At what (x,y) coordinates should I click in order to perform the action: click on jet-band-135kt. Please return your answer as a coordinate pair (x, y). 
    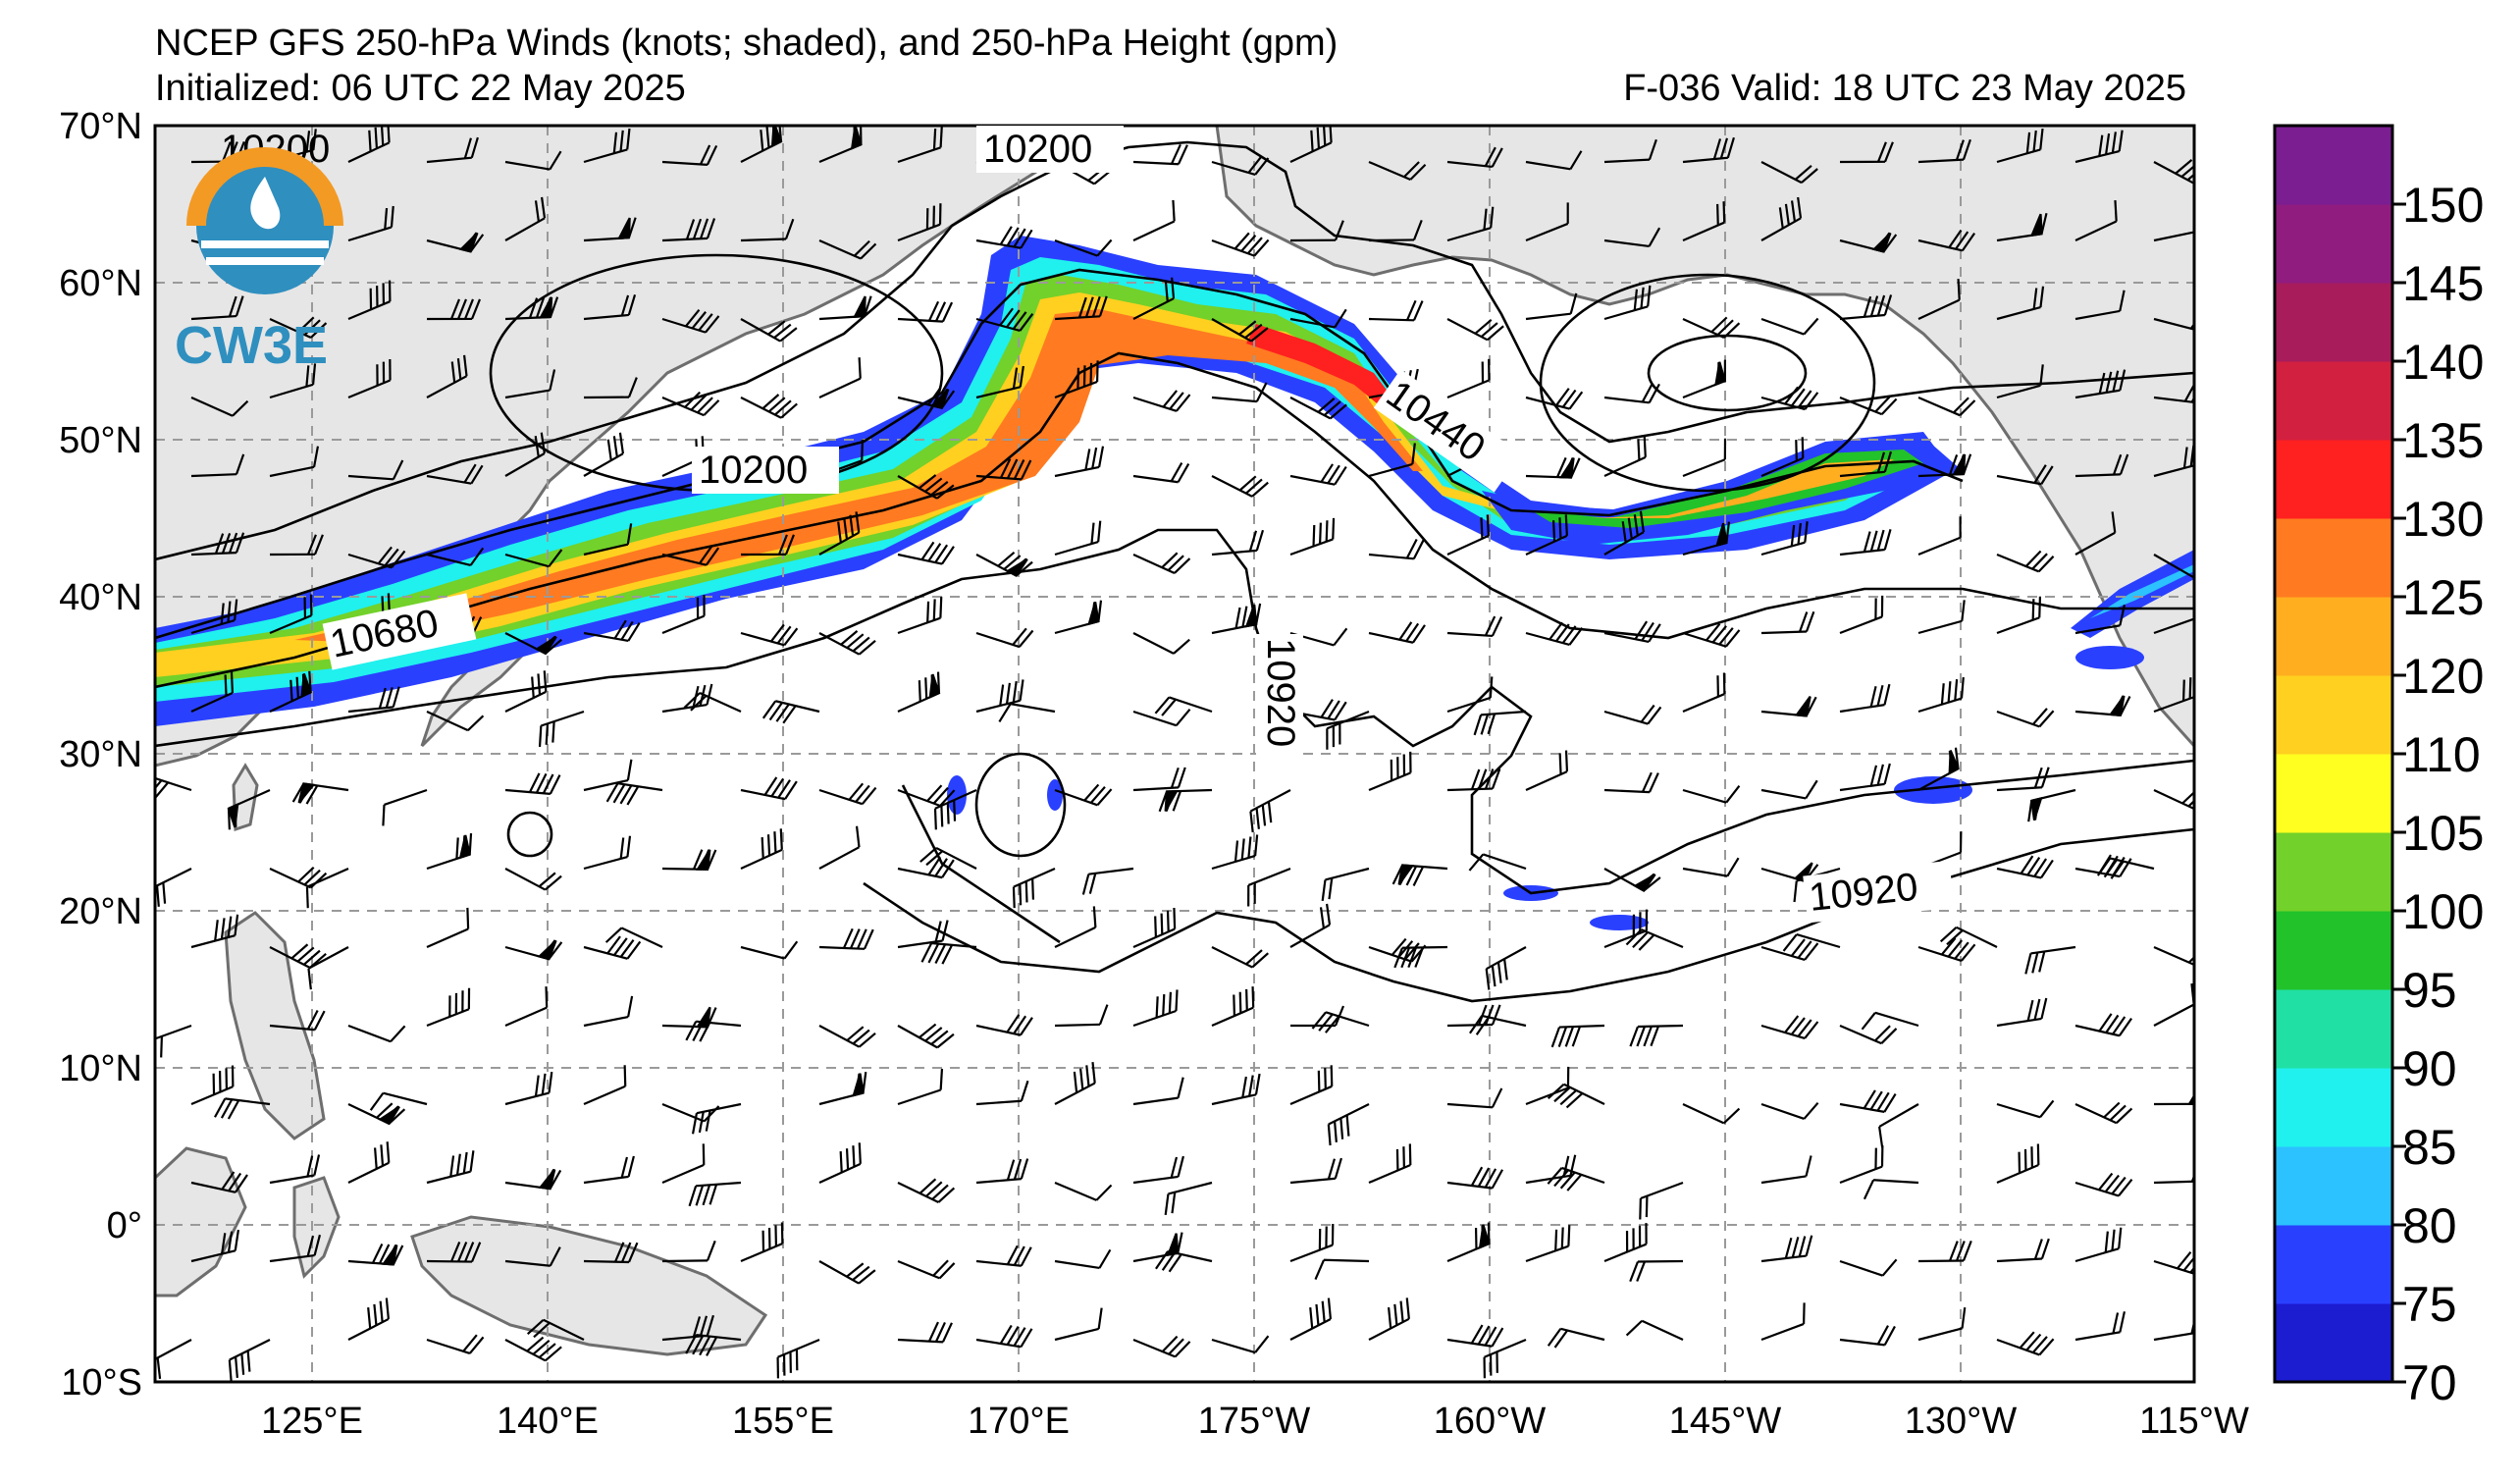
    Looking at the image, I should click on (1324, 371).